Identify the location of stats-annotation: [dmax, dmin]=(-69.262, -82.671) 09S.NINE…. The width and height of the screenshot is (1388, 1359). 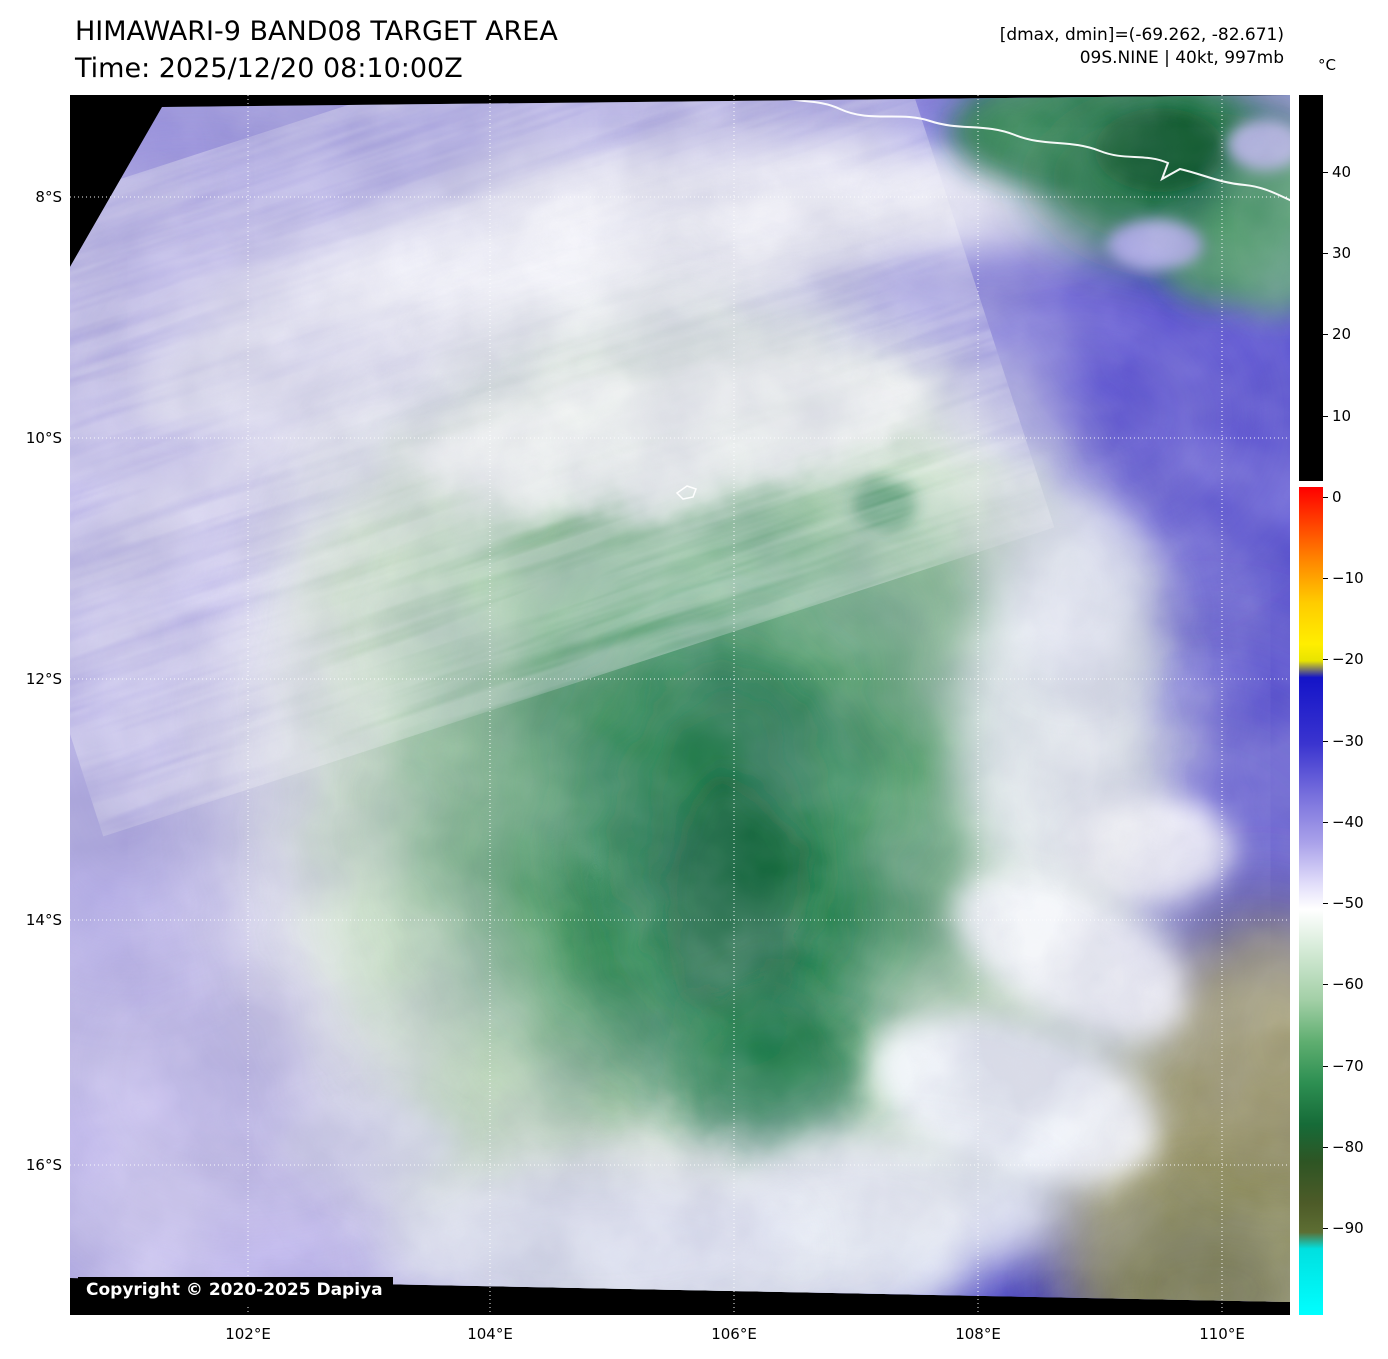
(1092, 47).